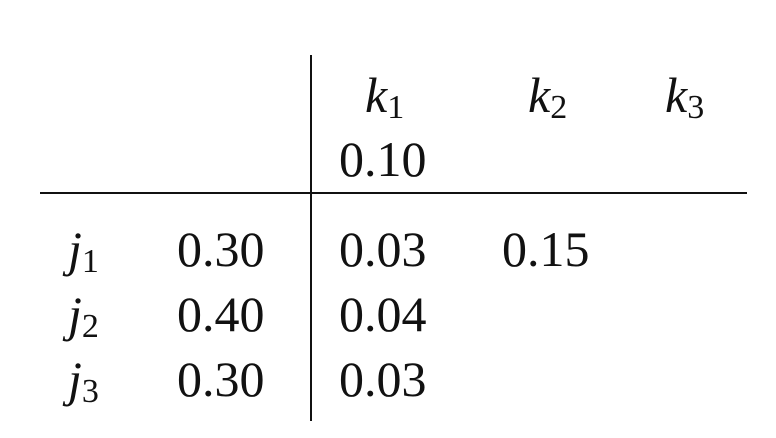 The width and height of the screenshot is (776, 438). Describe the element at coordinates (383, 159) in the screenshot. I see `column-marginal-k1: 0.10` at that location.